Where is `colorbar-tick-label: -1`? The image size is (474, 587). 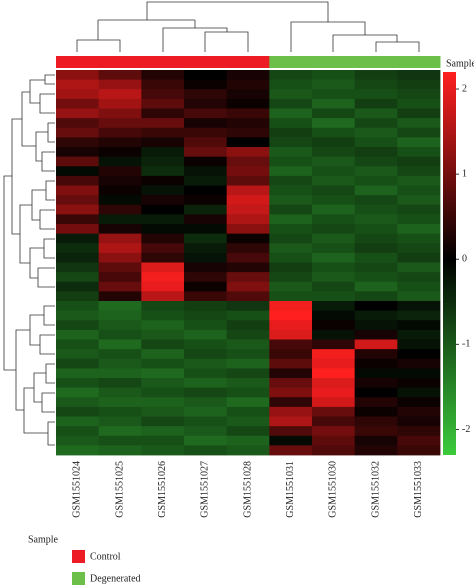
colorbar-tick-label: -1 is located at coordinates (466, 344).